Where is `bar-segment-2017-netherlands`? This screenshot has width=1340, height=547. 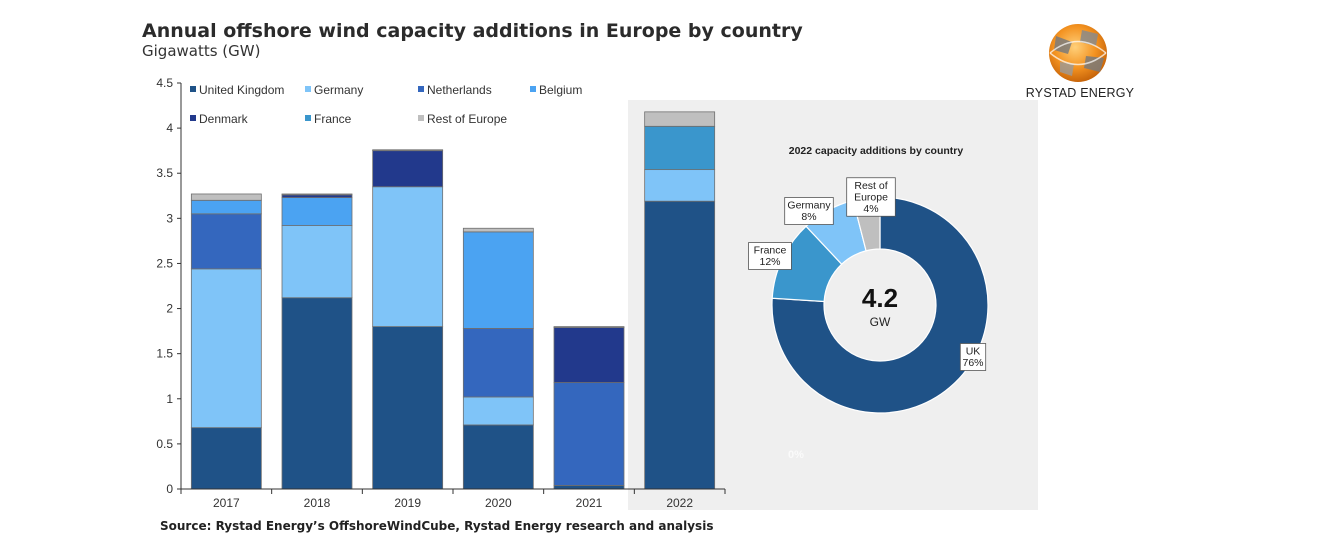
bar-segment-2017-netherlands is located at coordinates (226, 241).